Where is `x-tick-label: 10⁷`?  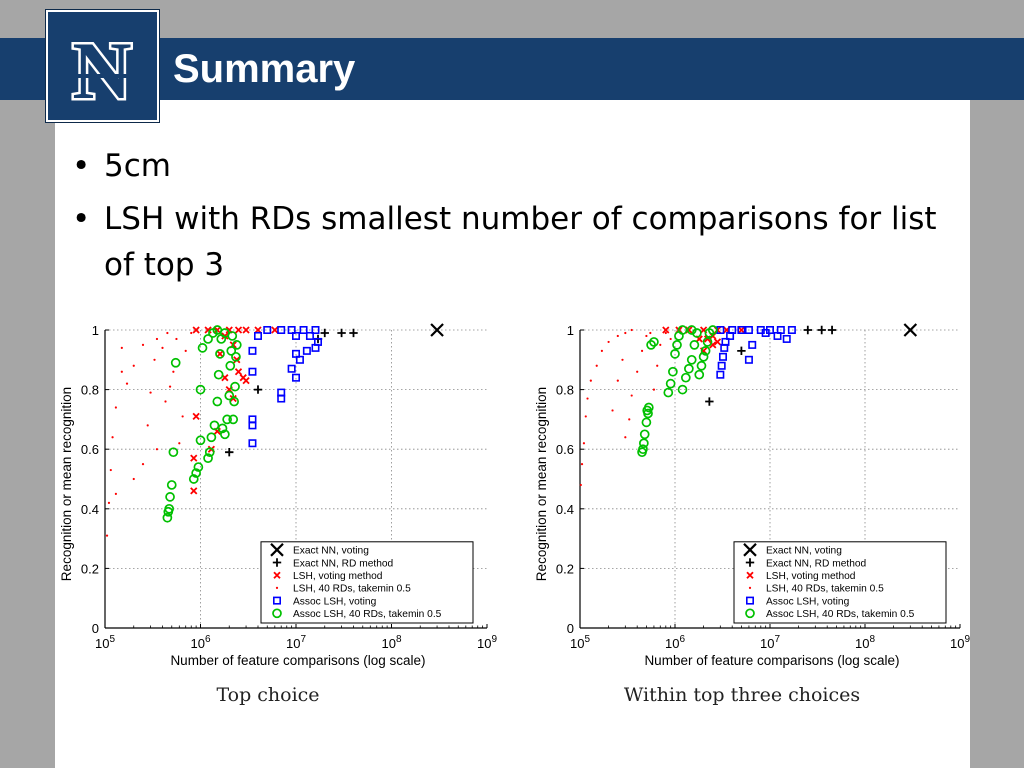
x-tick-label: 10⁷ is located at coordinates (770, 642).